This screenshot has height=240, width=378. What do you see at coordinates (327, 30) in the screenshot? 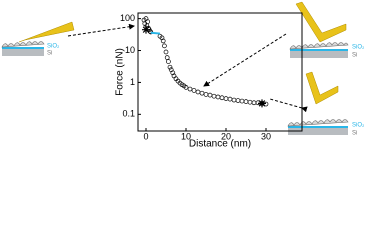
I see `schematic-right-top: SiO₂ Si` at bounding box center [327, 30].